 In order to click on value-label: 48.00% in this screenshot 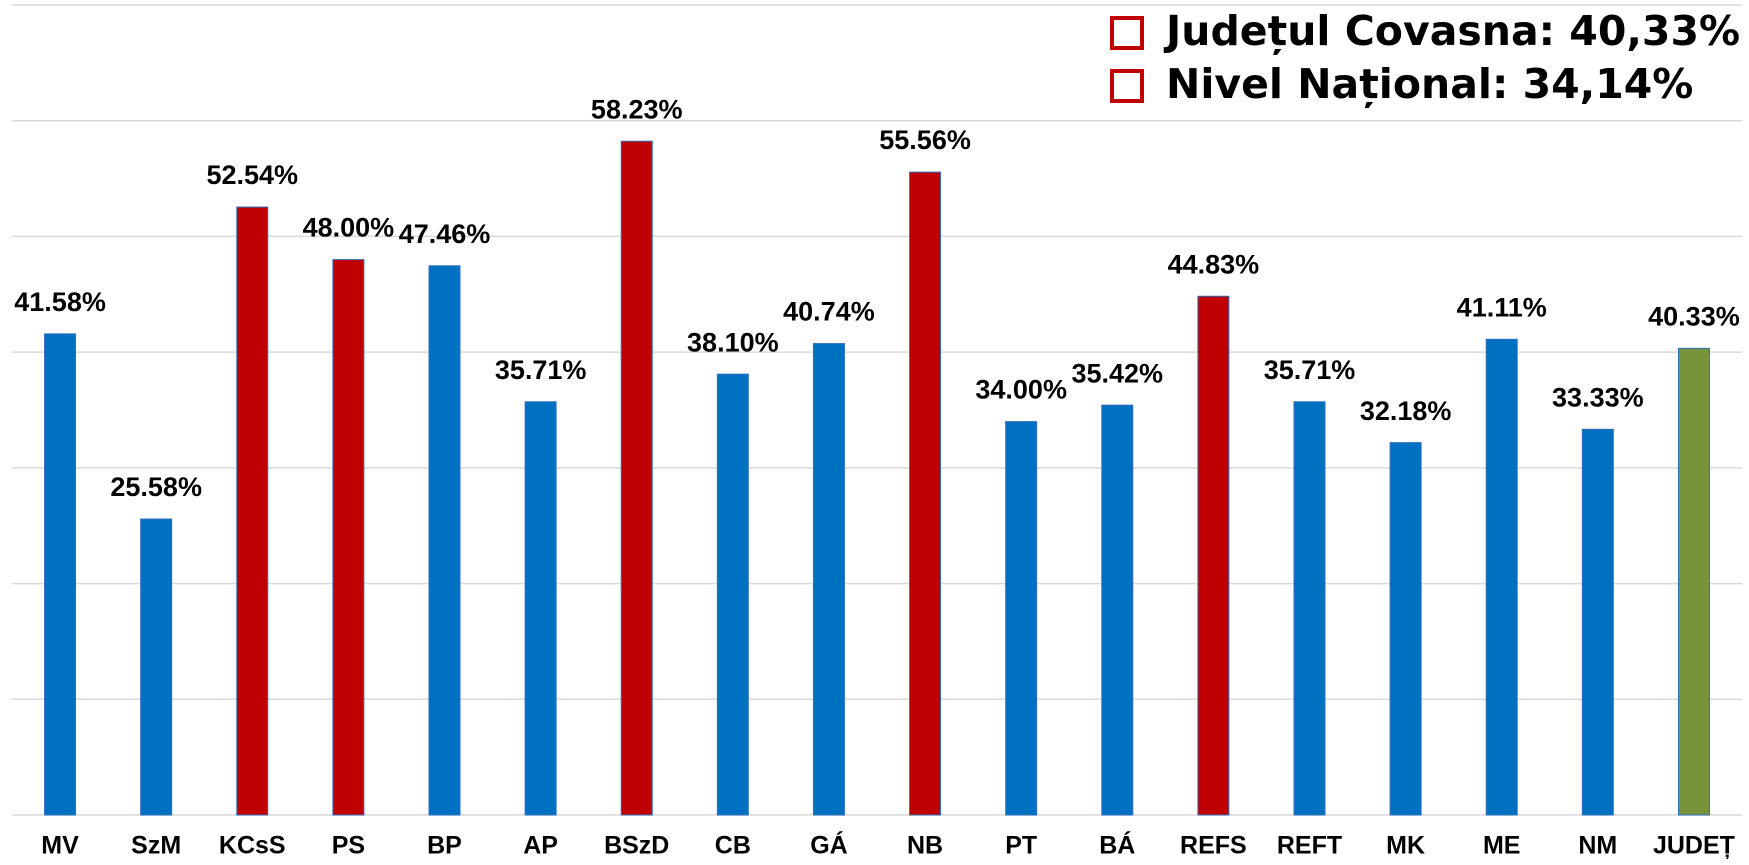, I will do `click(349, 228)`.